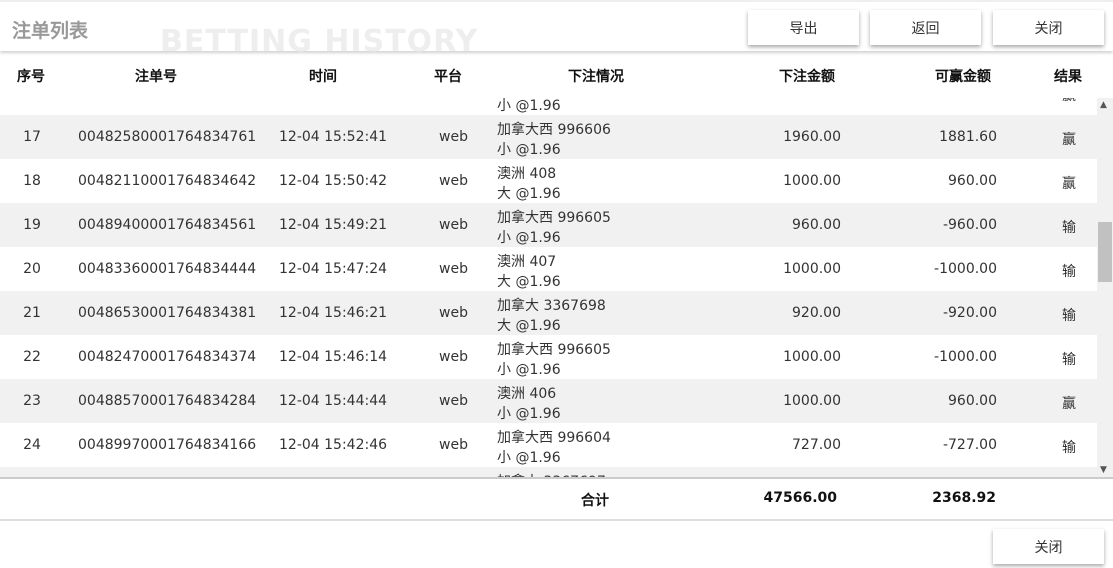 The width and height of the screenshot is (1113, 568). I want to click on watermark: BETTING HISTORY, so click(319, 41).